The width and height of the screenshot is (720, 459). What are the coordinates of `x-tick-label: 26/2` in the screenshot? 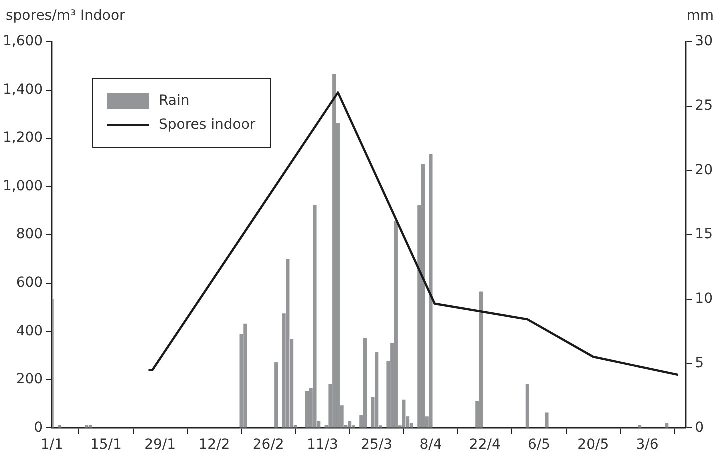 It's located at (268, 445).